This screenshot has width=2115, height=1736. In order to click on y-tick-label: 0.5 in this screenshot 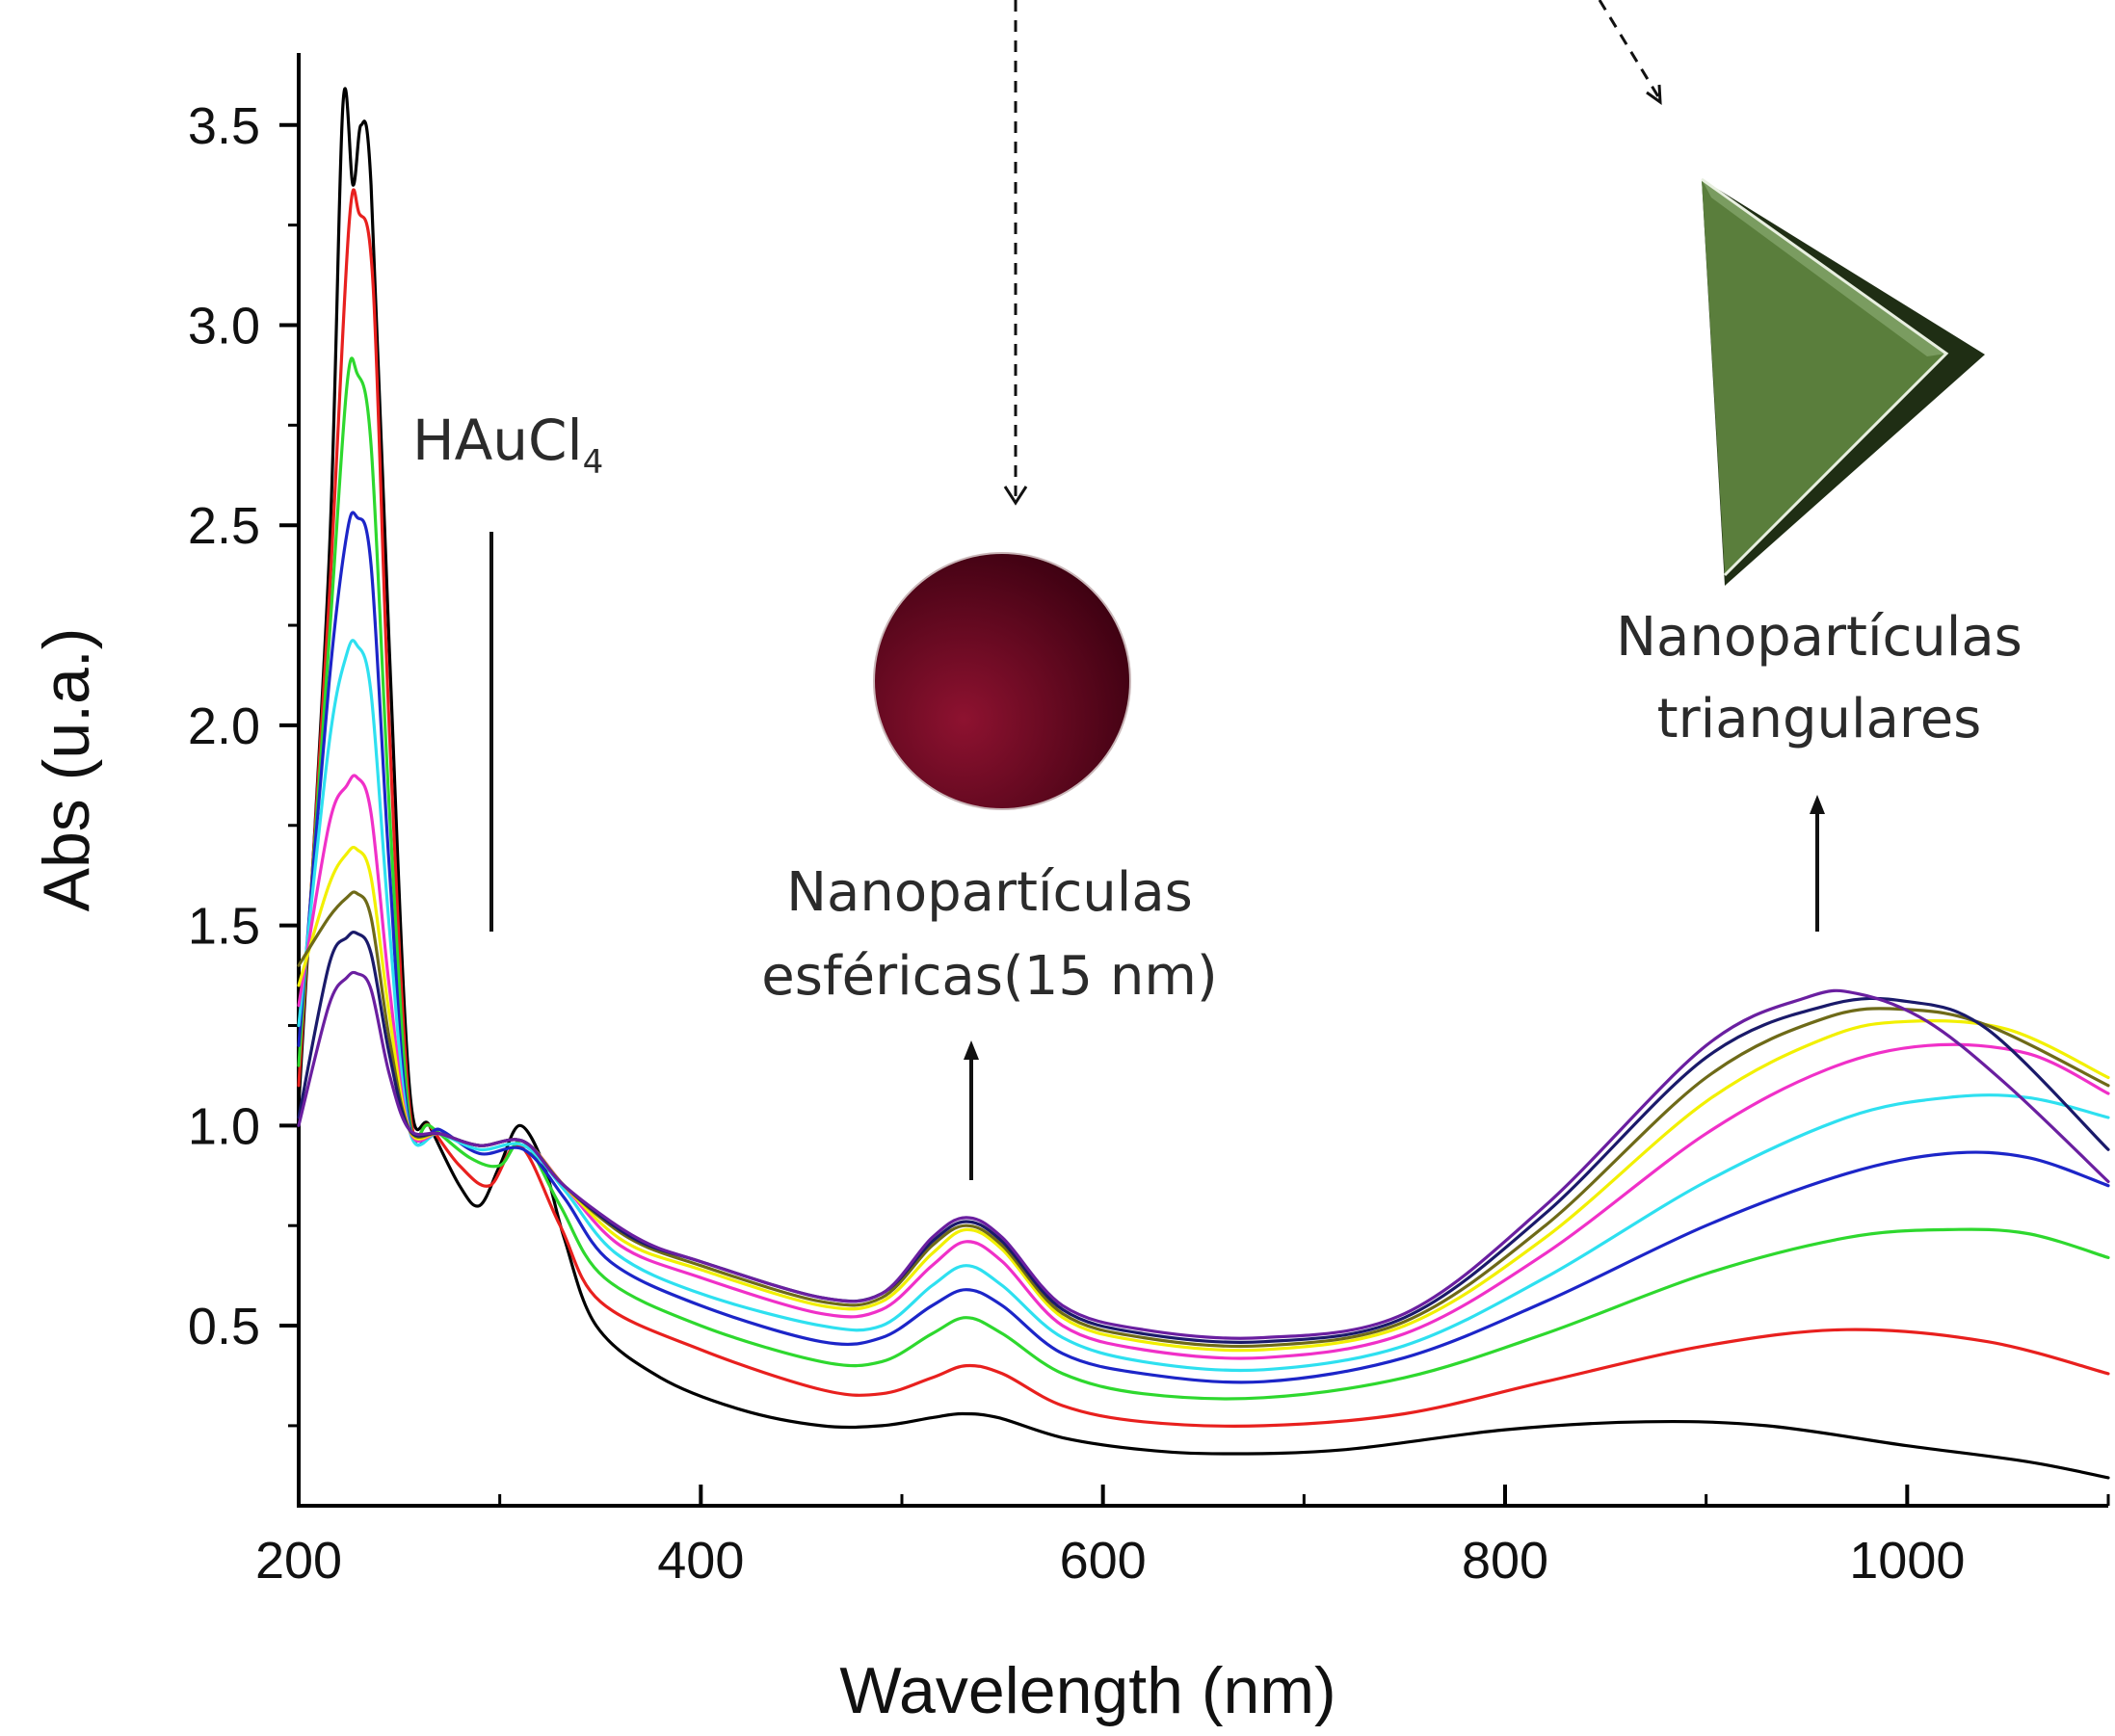, I will do `click(224, 1326)`.